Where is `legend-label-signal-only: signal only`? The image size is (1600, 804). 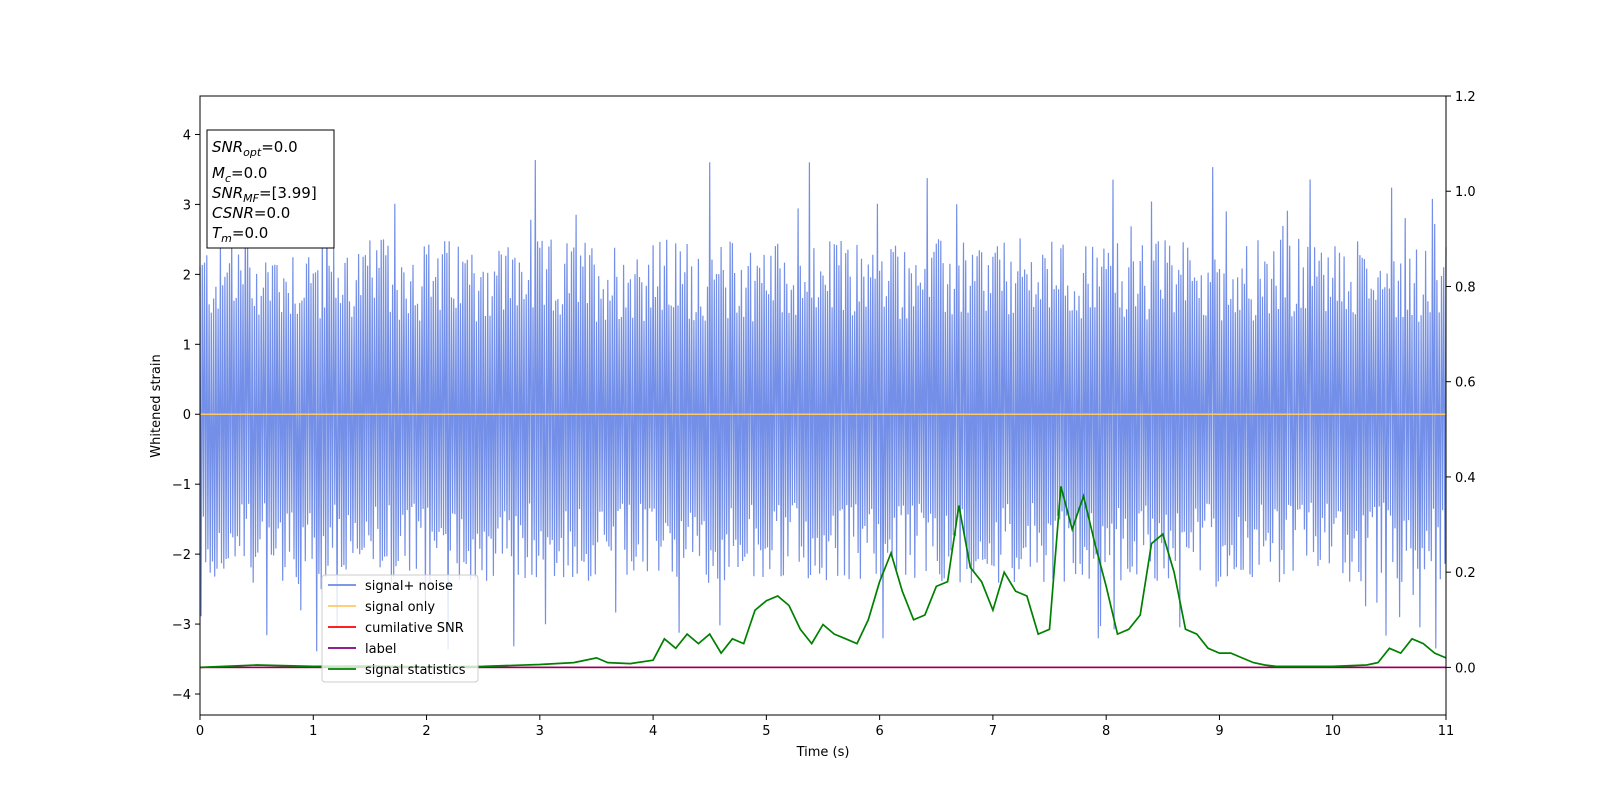
legend-label-signal-only: signal only is located at coordinates (400, 607).